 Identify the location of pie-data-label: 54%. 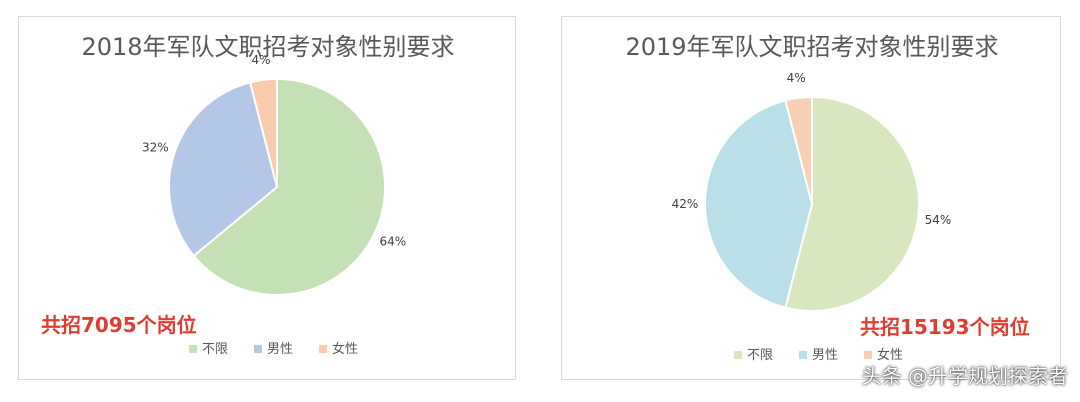
(938, 220).